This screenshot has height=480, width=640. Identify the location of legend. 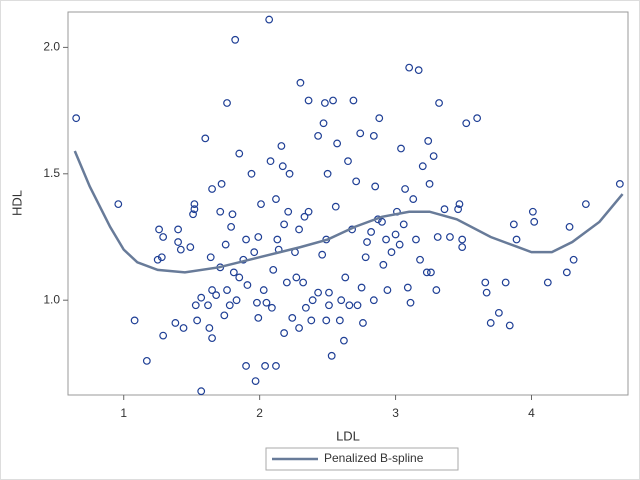
(362, 459).